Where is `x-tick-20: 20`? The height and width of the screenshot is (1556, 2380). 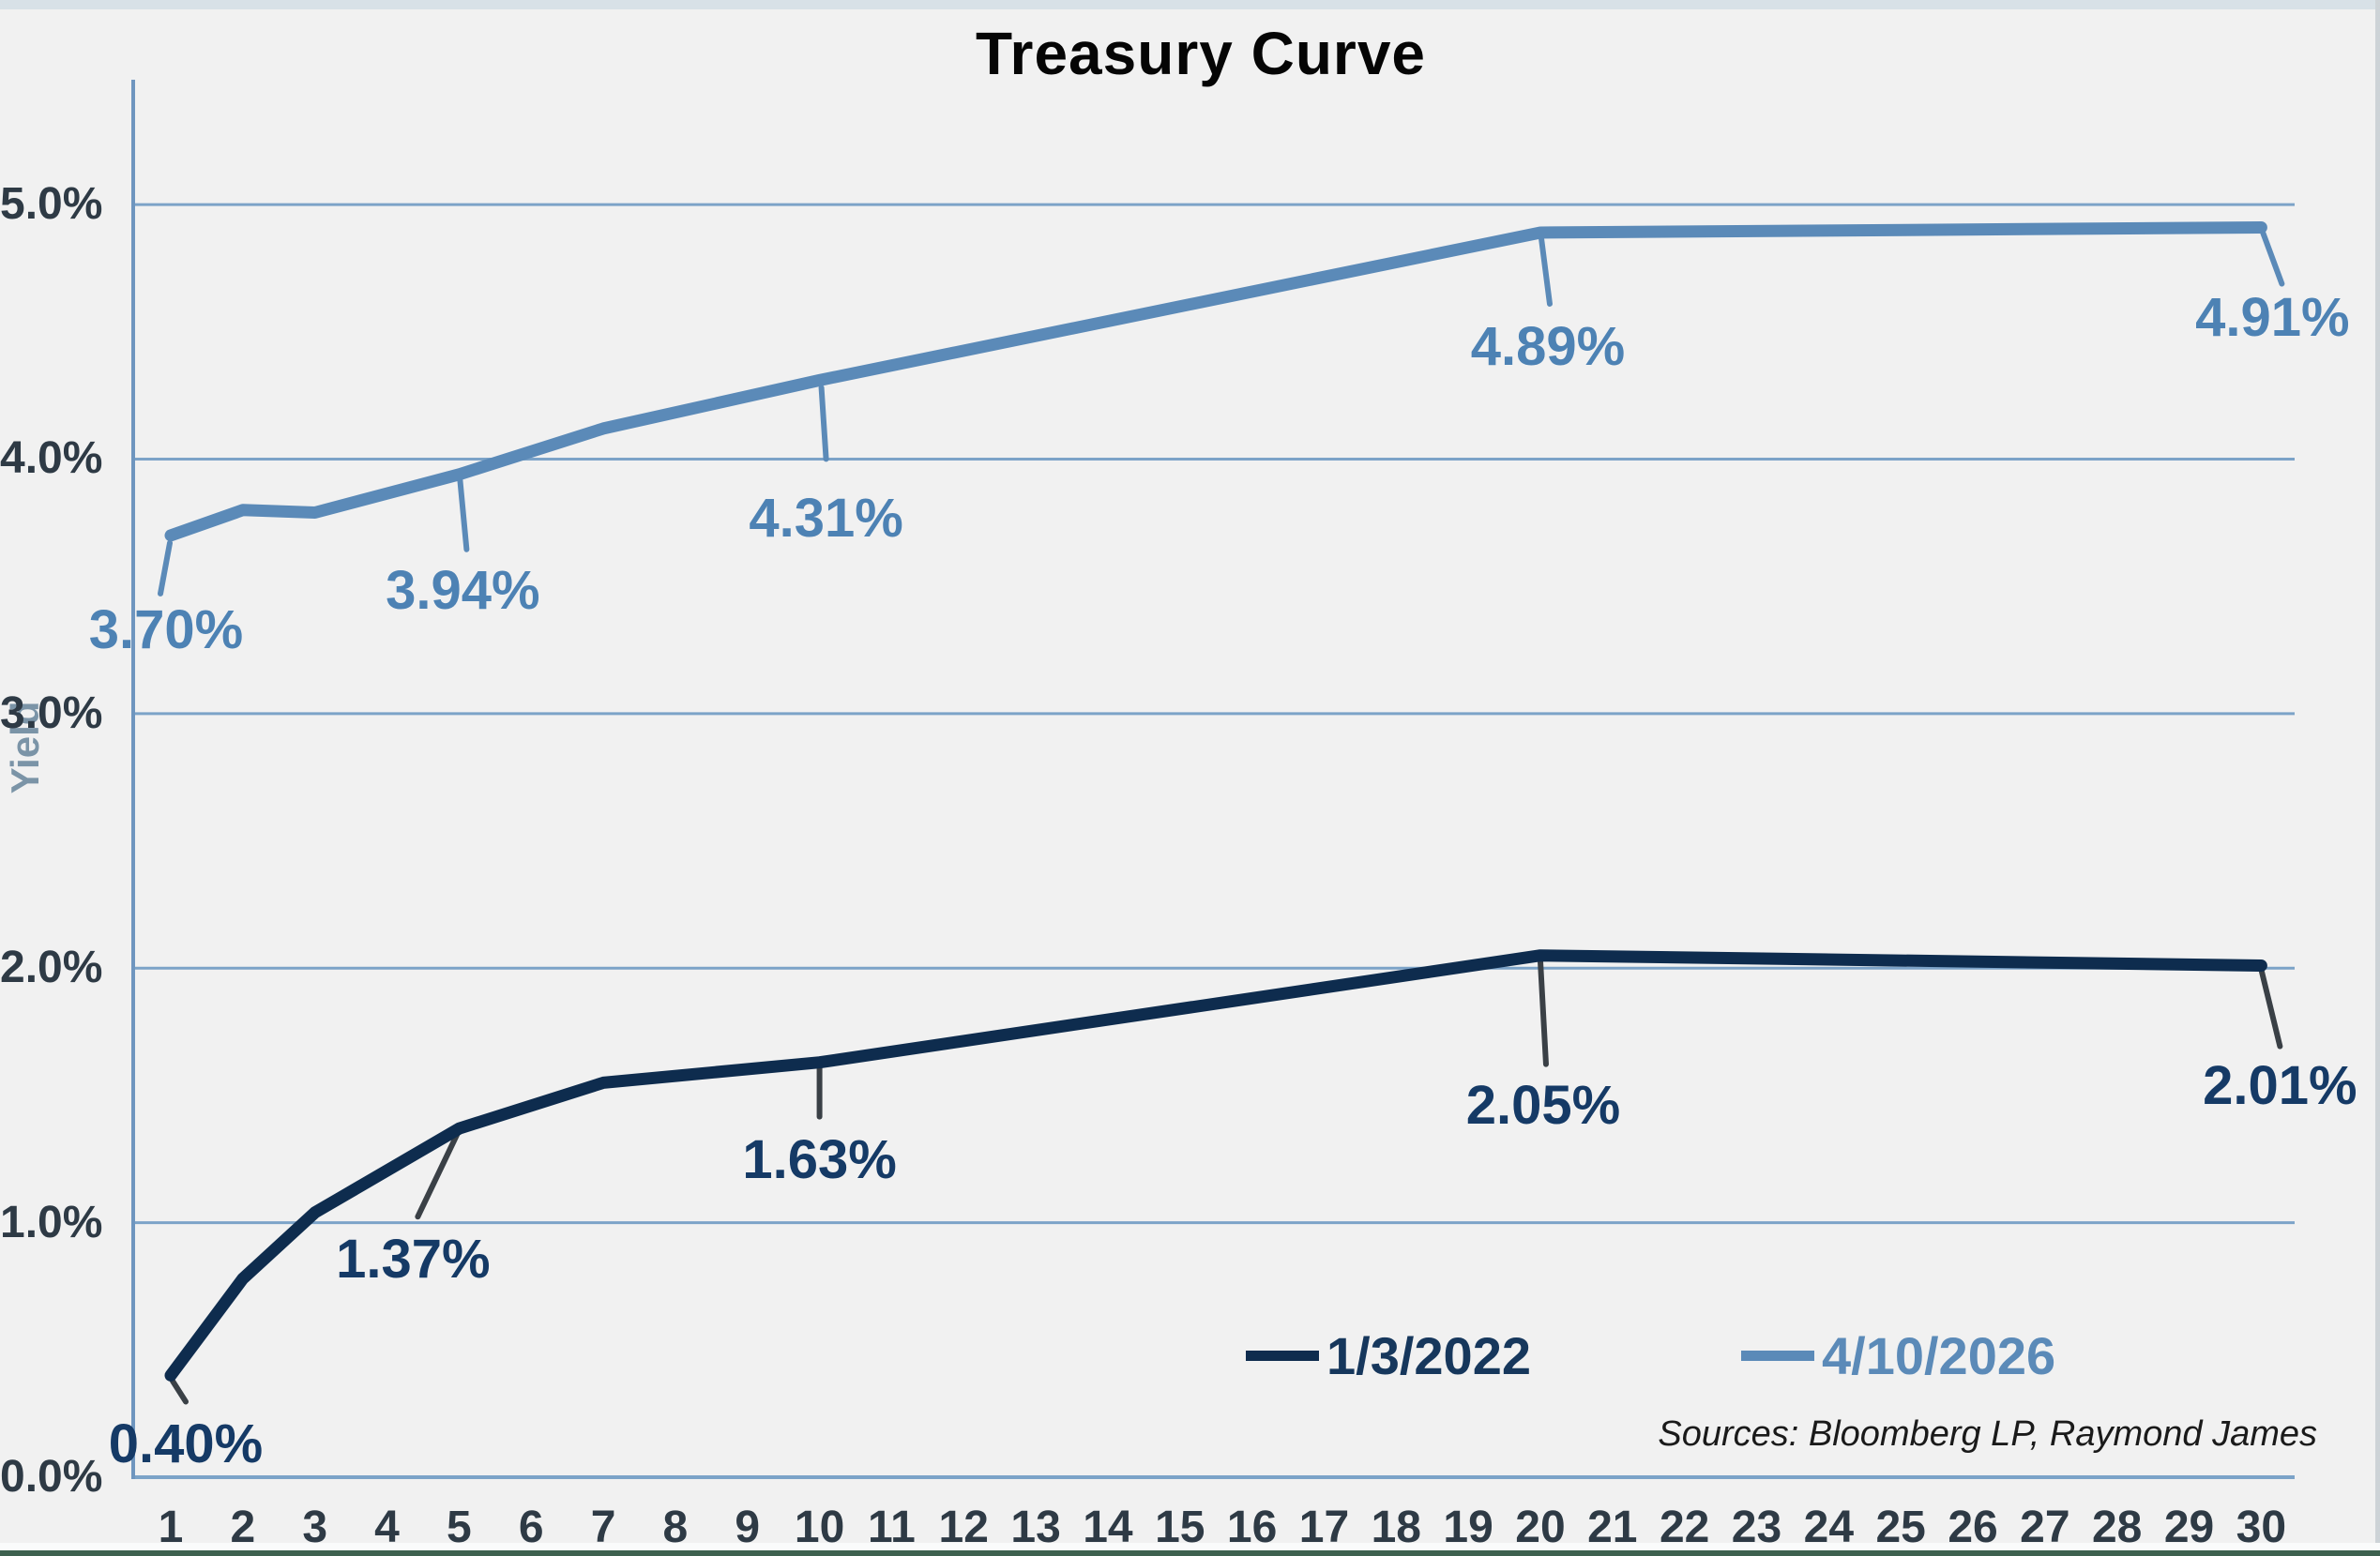 x-tick-20: 20 is located at coordinates (1540, 1527).